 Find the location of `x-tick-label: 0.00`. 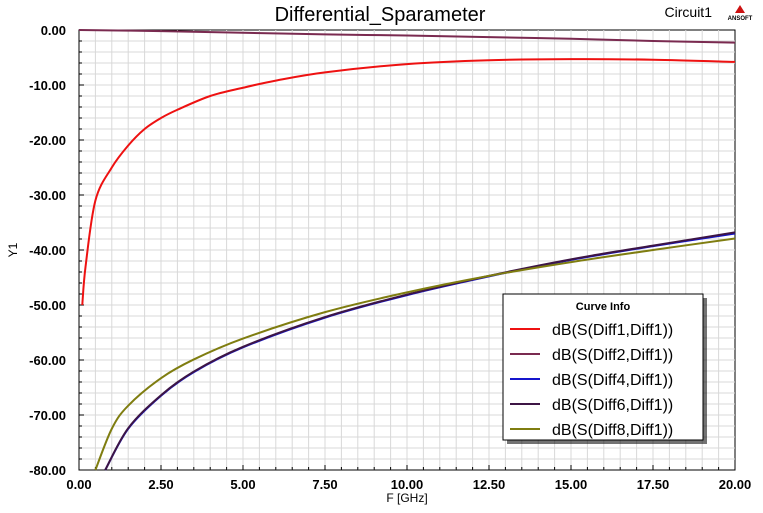

x-tick-label: 0.00 is located at coordinates (78, 484).